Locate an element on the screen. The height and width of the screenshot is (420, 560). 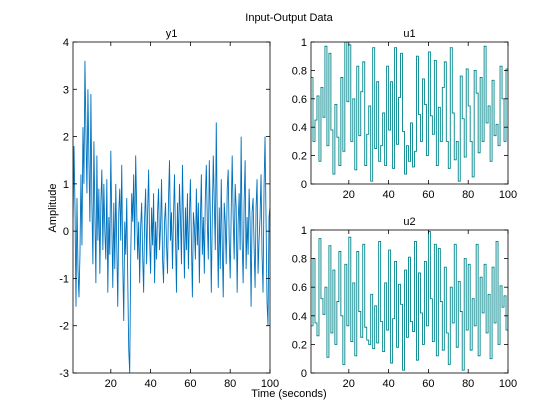
y1-xtick-label-100: 100 is located at coordinates (270, 384).